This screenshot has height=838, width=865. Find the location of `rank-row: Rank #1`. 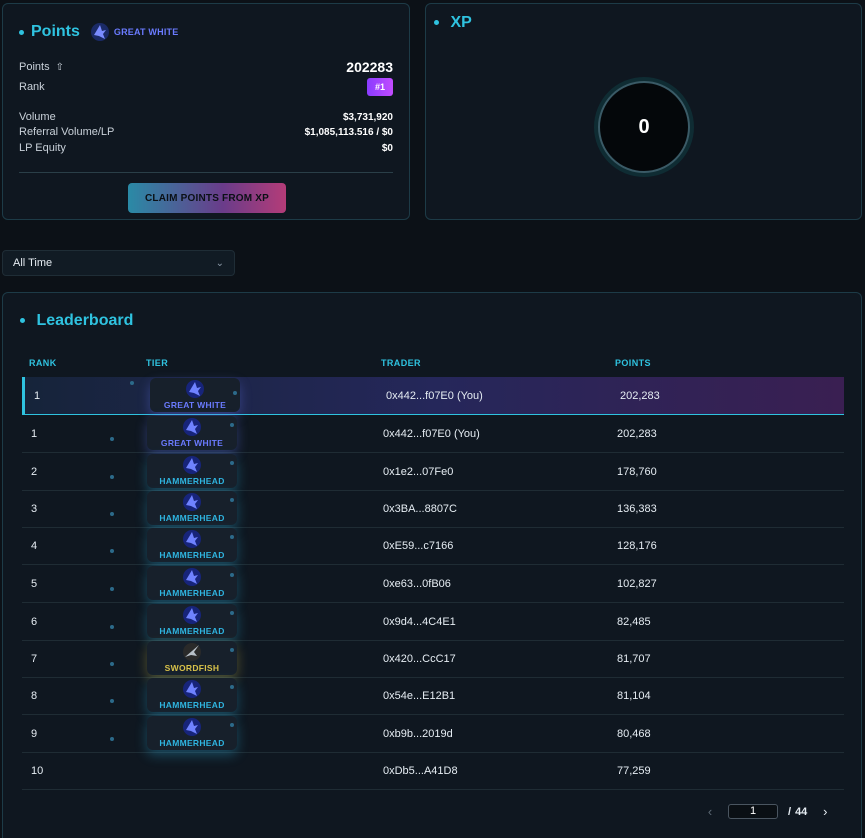

rank-row: Rank #1 is located at coordinates (206, 87).